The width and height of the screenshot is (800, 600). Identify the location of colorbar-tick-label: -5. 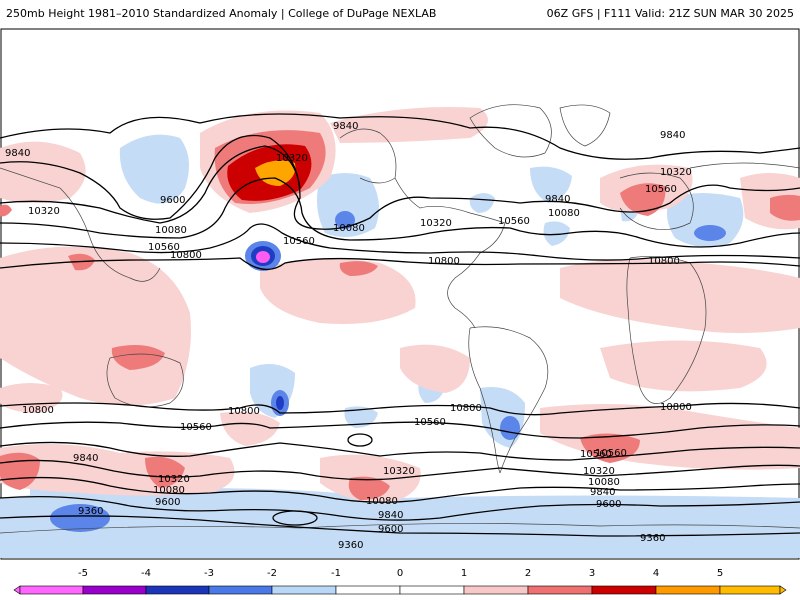
(83, 573).